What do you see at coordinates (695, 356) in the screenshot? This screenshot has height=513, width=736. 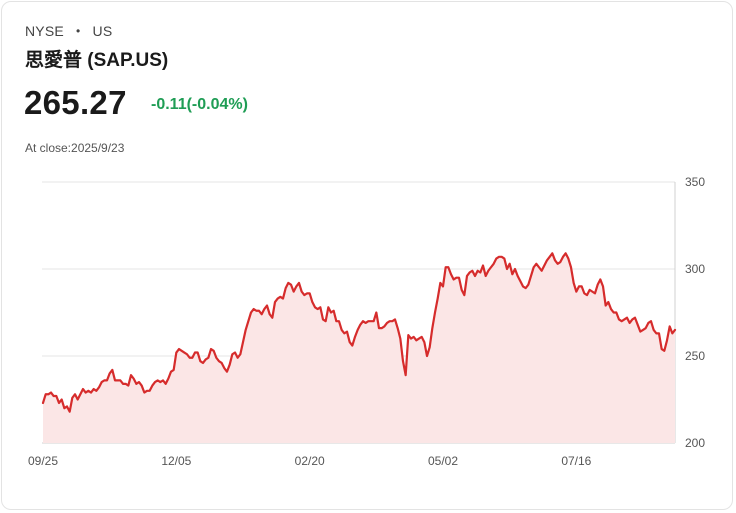 I see `y-tick-label: 250` at bounding box center [695, 356].